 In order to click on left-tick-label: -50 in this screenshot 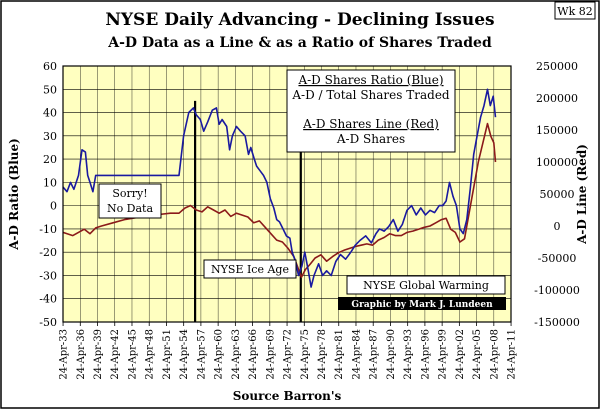, I will do `click(48, 322)`.